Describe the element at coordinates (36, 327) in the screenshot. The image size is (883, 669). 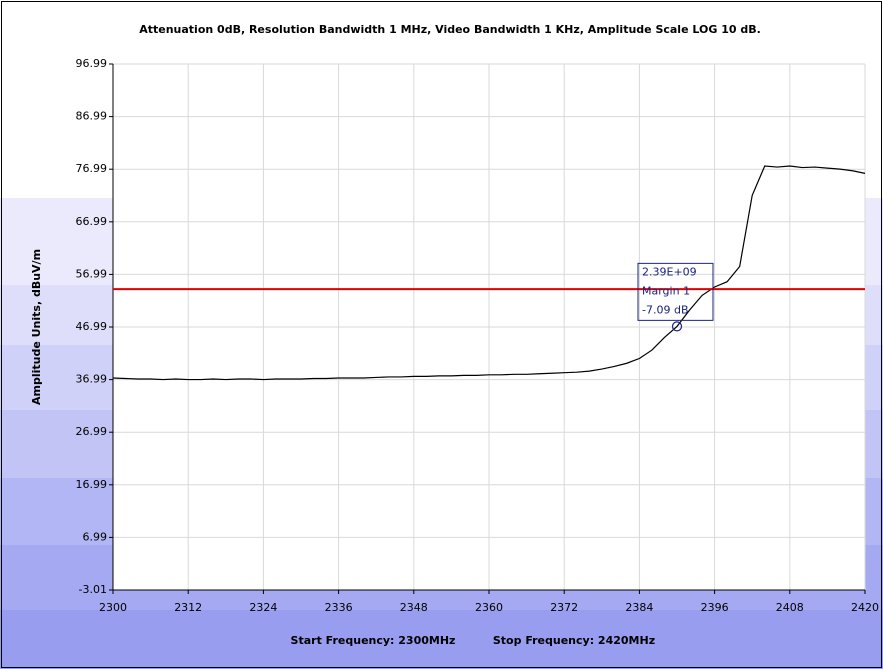
I see `y-axis-label: Amplitude Units, dBuV/m` at that location.